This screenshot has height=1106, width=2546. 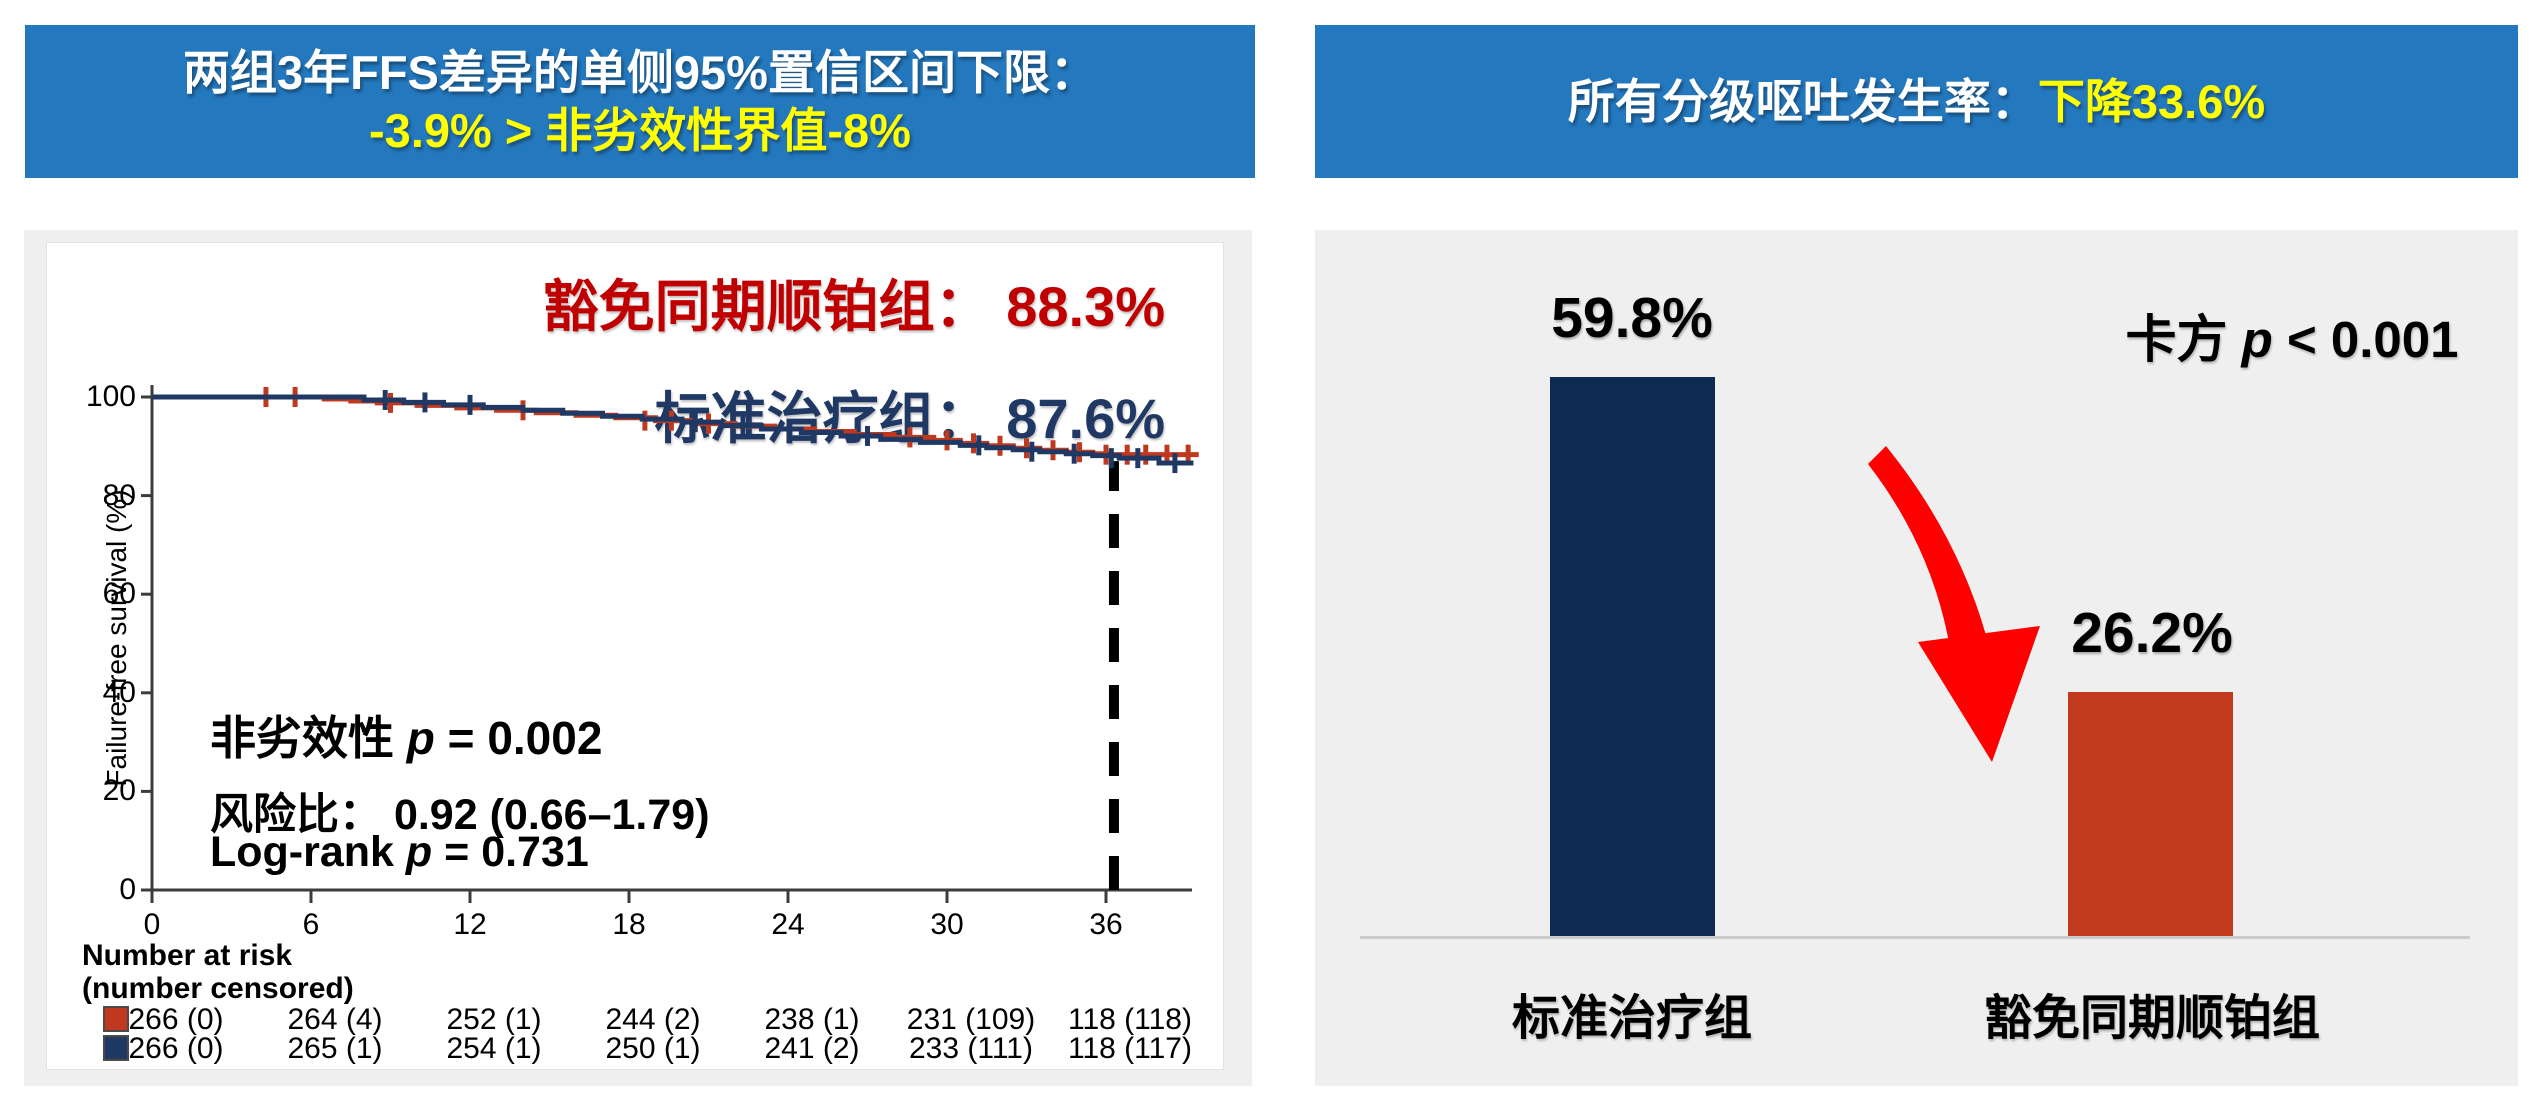 What do you see at coordinates (518, 738) in the screenshot?
I see `noninf-value: = 0.002` at bounding box center [518, 738].